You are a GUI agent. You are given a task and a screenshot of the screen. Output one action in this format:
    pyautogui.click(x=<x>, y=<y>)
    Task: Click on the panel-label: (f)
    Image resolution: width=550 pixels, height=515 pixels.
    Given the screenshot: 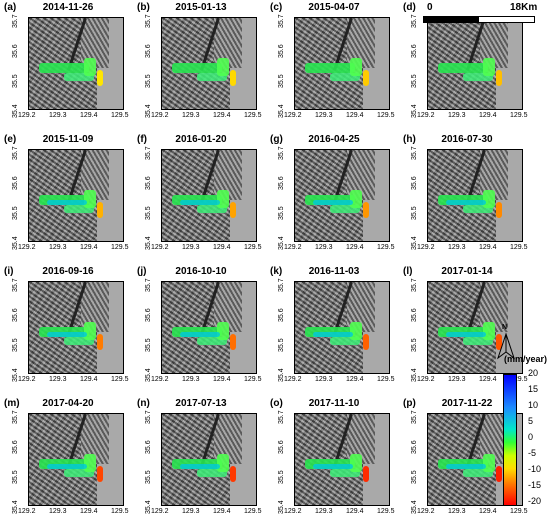 What is the action you would take?
    pyautogui.click(x=142, y=139)
    